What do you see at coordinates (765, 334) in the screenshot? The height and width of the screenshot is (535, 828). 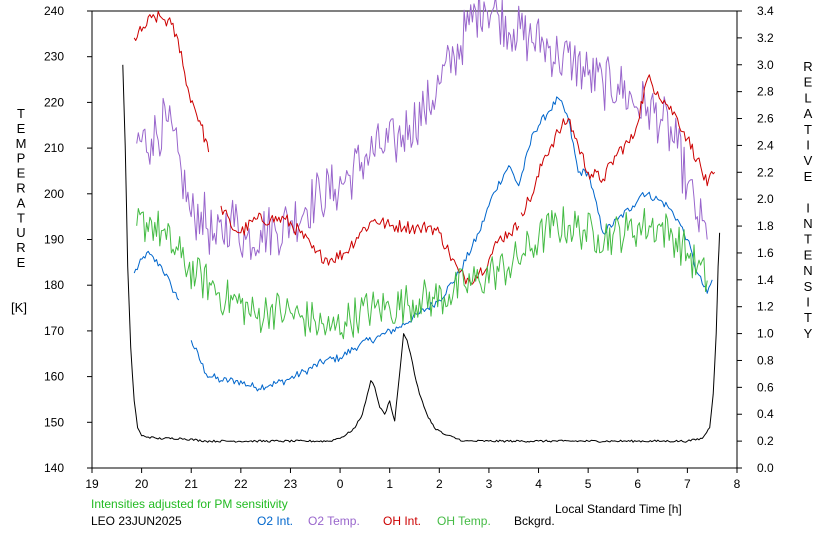 I see `y-right-tick-label: 1.0` at bounding box center [765, 334].